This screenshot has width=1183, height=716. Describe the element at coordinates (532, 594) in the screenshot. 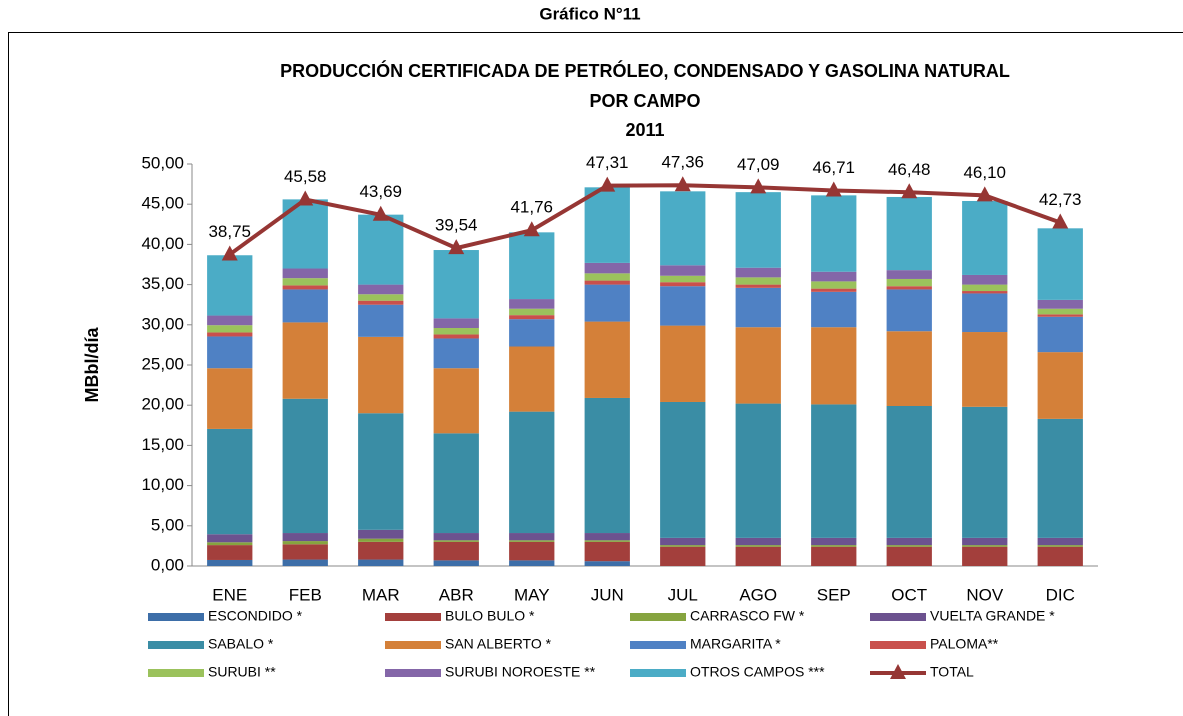

I see `x-tick-label: MAY` at that location.